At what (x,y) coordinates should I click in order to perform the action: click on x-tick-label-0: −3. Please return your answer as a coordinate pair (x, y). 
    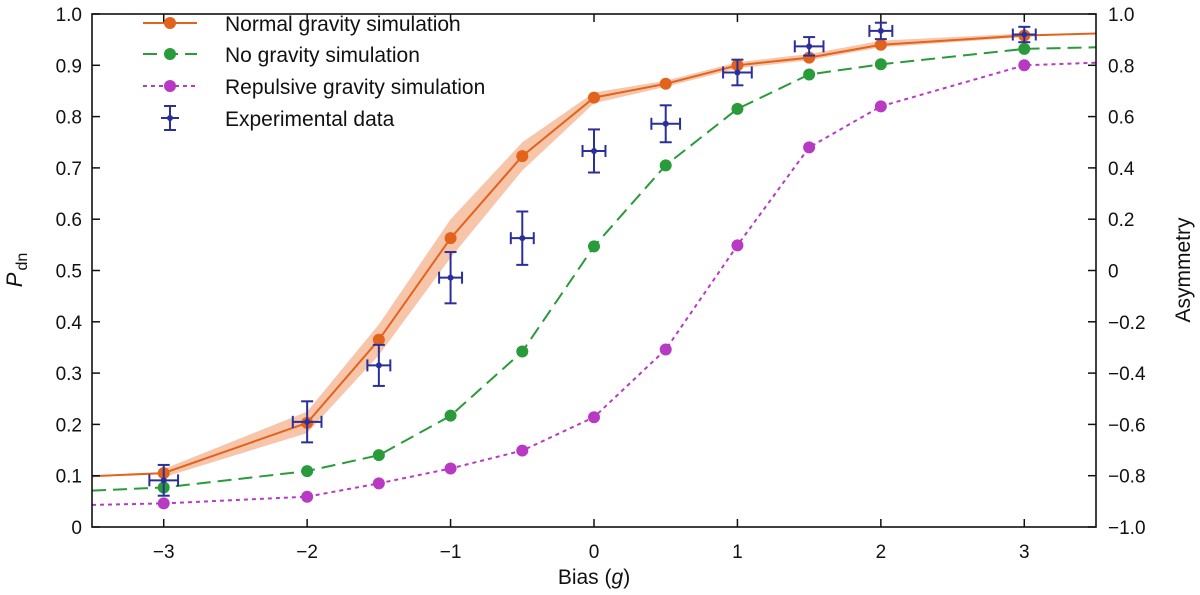
    Looking at the image, I should click on (164, 552).